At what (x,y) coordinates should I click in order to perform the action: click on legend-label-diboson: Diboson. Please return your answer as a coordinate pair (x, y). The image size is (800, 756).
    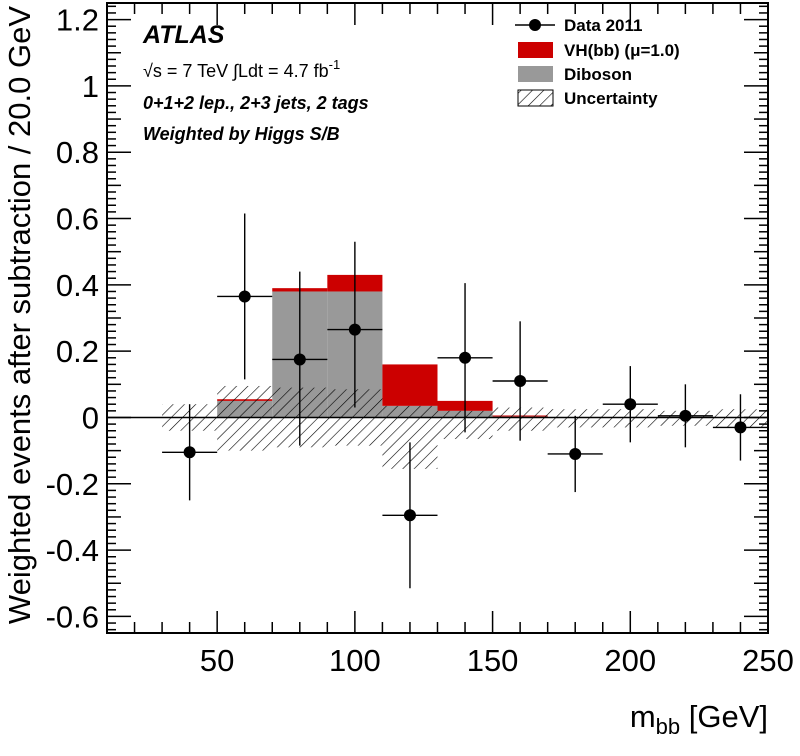
    Looking at the image, I should click on (598, 74).